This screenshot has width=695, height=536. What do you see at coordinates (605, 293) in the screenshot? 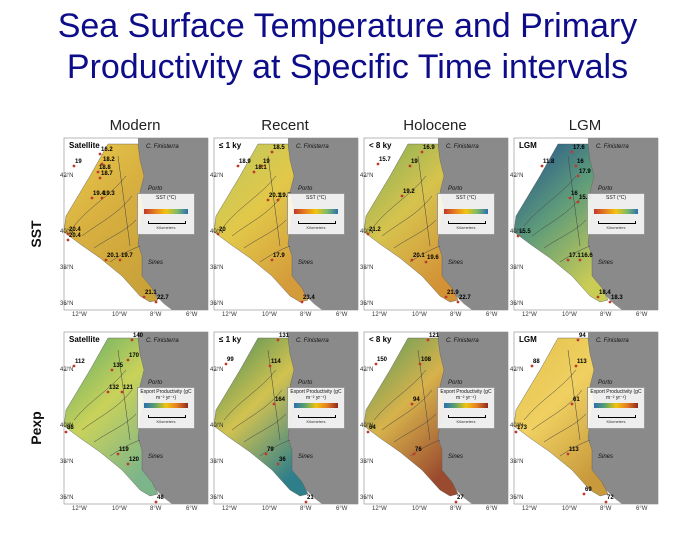
I see `site-value-label: 18.4` at bounding box center [605, 293].